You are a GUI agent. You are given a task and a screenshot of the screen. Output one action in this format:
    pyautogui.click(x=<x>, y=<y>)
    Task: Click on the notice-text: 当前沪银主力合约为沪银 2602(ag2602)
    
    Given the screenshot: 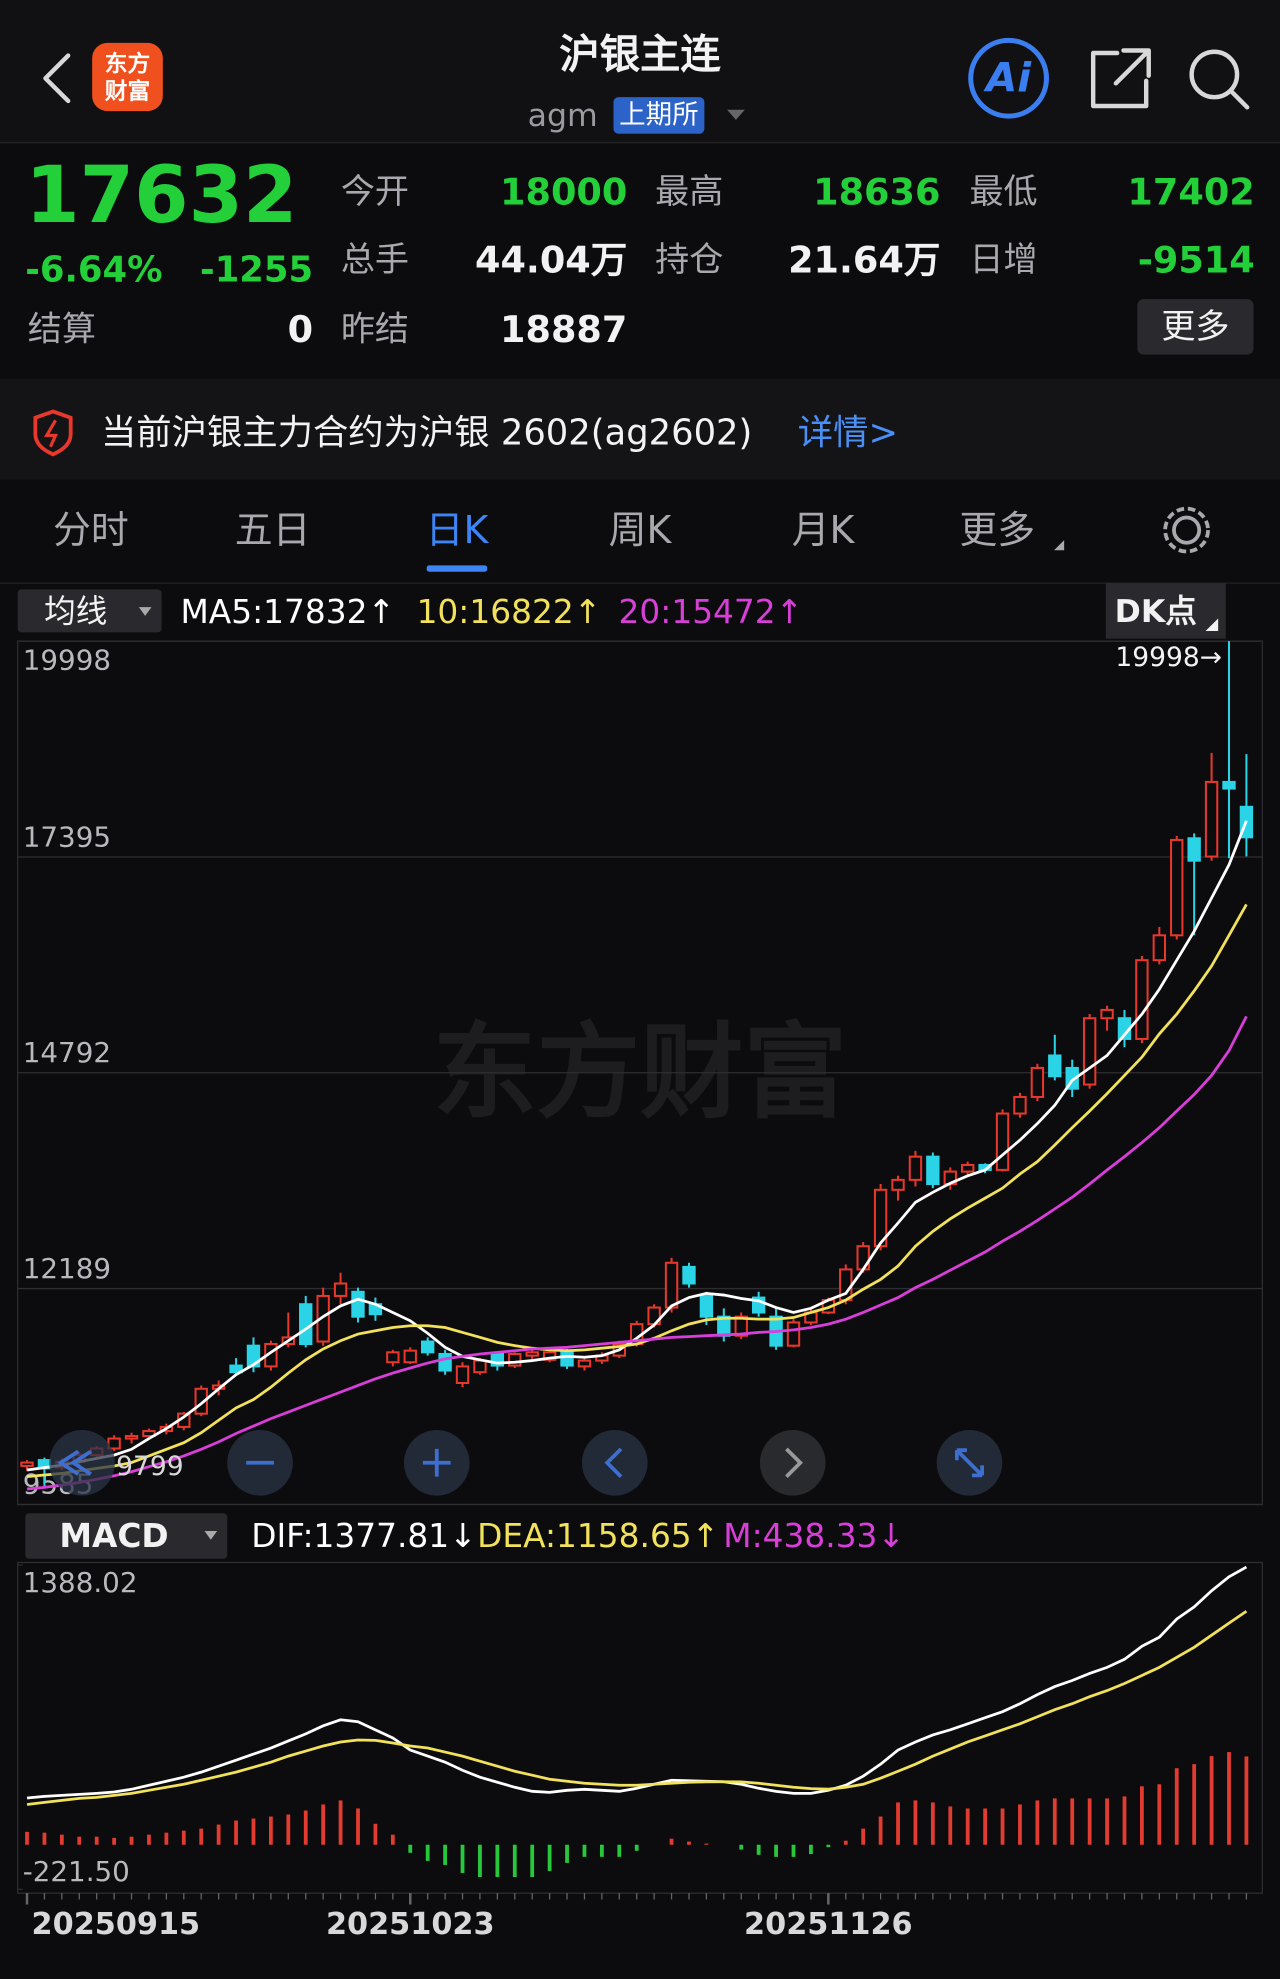 What is the action you would take?
    pyautogui.click(x=426, y=432)
    